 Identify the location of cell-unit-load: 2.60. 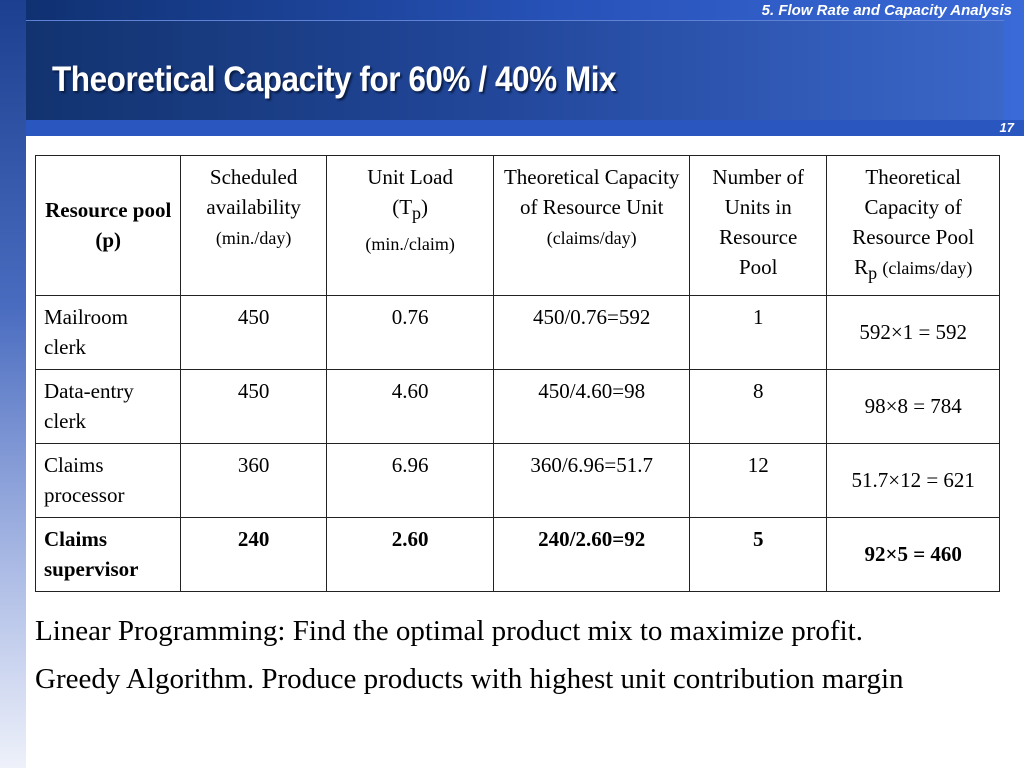
(410, 555).